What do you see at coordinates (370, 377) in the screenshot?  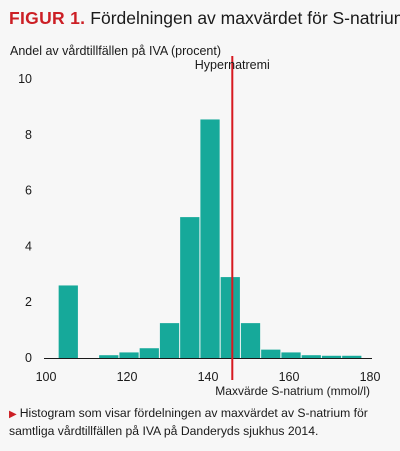 I see `x-tick-label-180: 180` at bounding box center [370, 377].